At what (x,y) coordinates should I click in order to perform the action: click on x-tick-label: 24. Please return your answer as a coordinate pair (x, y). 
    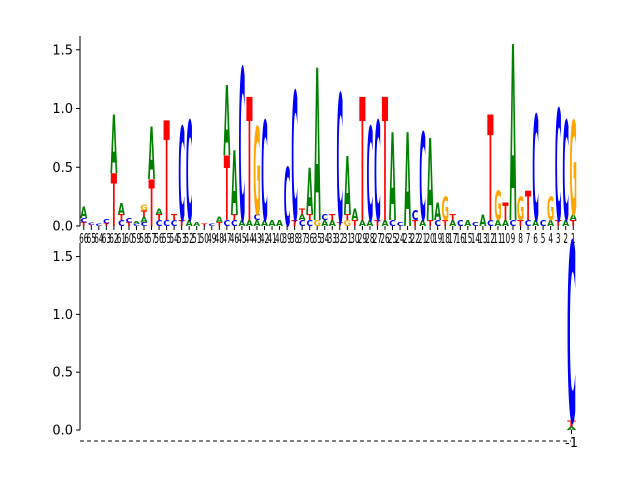
    Looking at the image, I should click on (399, 239).